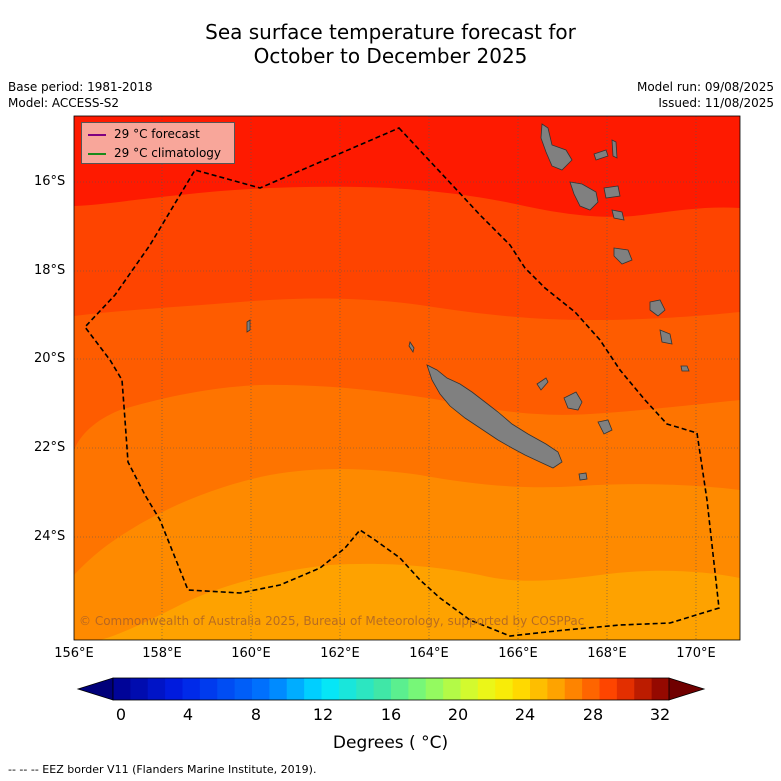  I want to click on title-line-1: Sea surface temperature forecast for, so click(390, 32).